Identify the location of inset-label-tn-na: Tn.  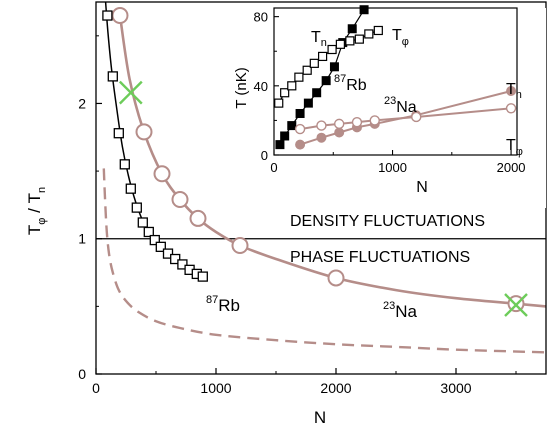
(514, 91).